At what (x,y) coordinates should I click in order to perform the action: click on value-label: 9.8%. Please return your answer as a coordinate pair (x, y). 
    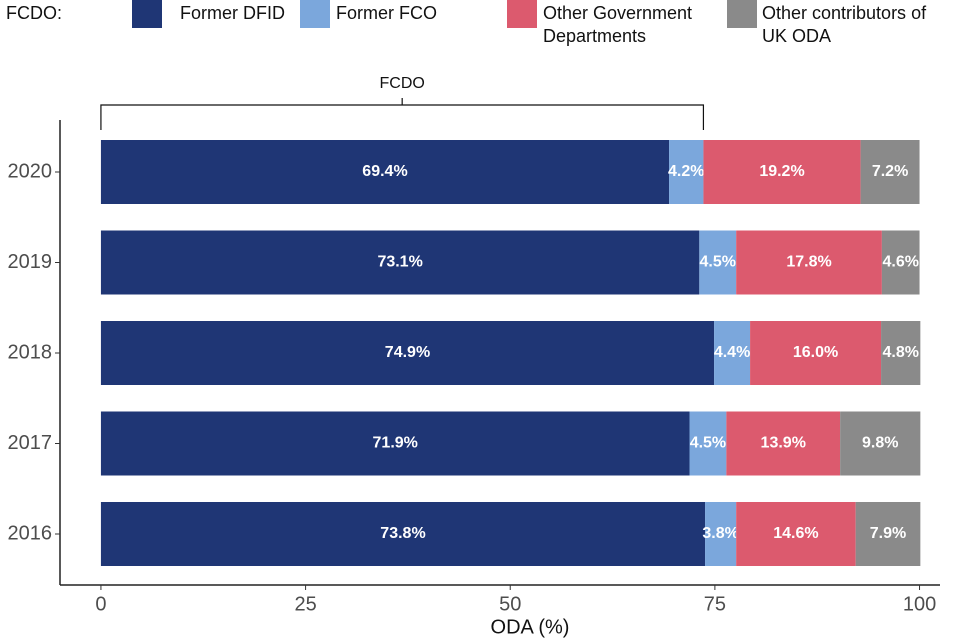
    Looking at the image, I should click on (880, 443).